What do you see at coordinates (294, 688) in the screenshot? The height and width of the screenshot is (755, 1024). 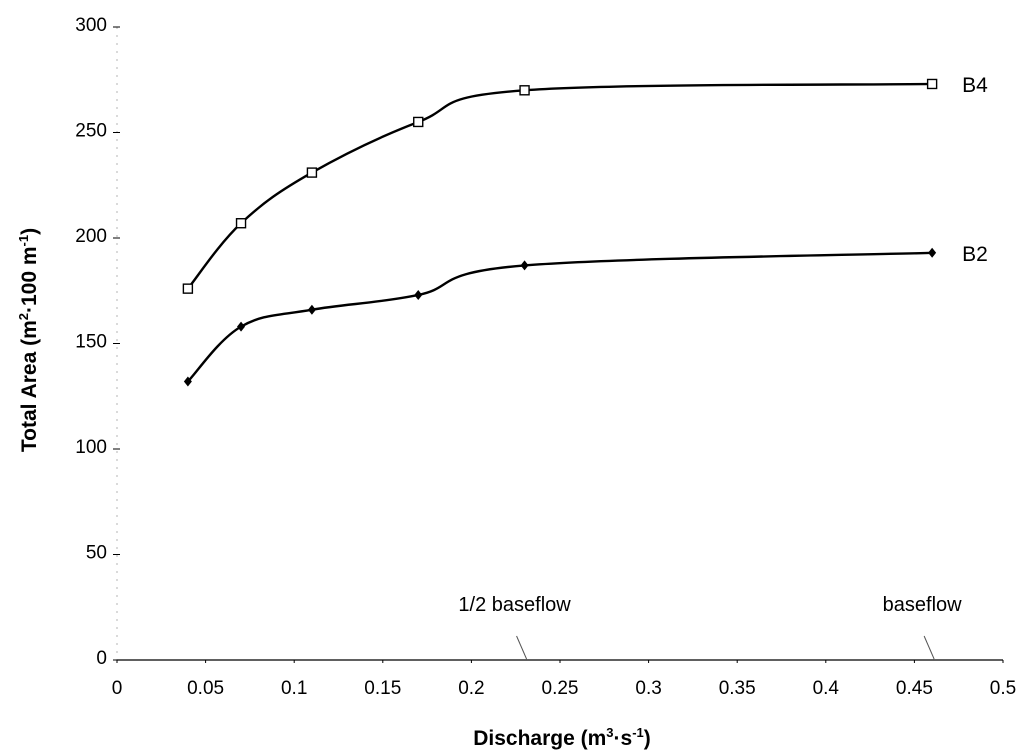 I see `x-tick-label: 0.1` at bounding box center [294, 688].